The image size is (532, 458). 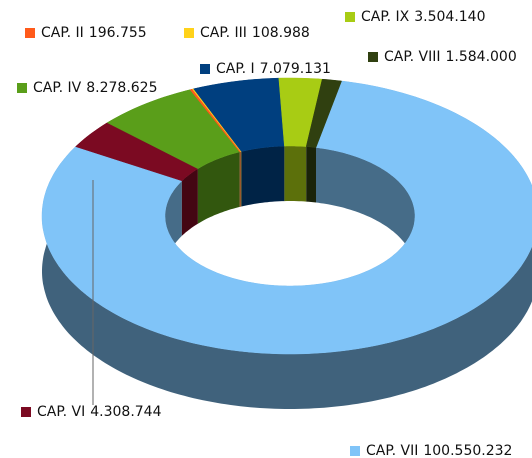 What do you see at coordinates (121, 88) in the screenshot?
I see `slice-label-value: 8.278.625` at bounding box center [121, 88].